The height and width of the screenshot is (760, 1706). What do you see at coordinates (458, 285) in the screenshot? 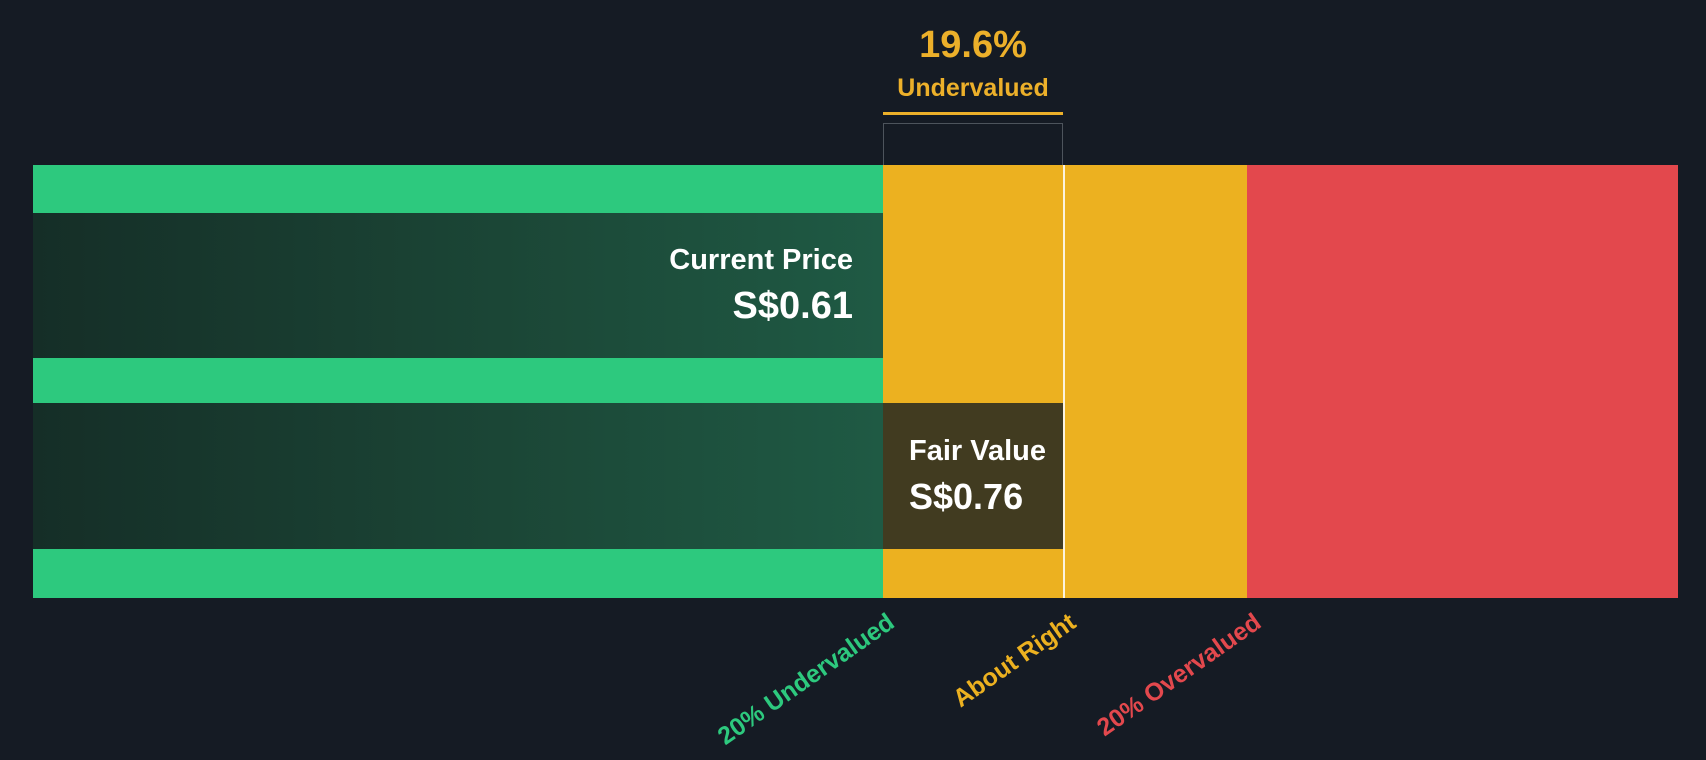
I see `current-price-bar: Current Price S$0.61` at bounding box center [458, 285].